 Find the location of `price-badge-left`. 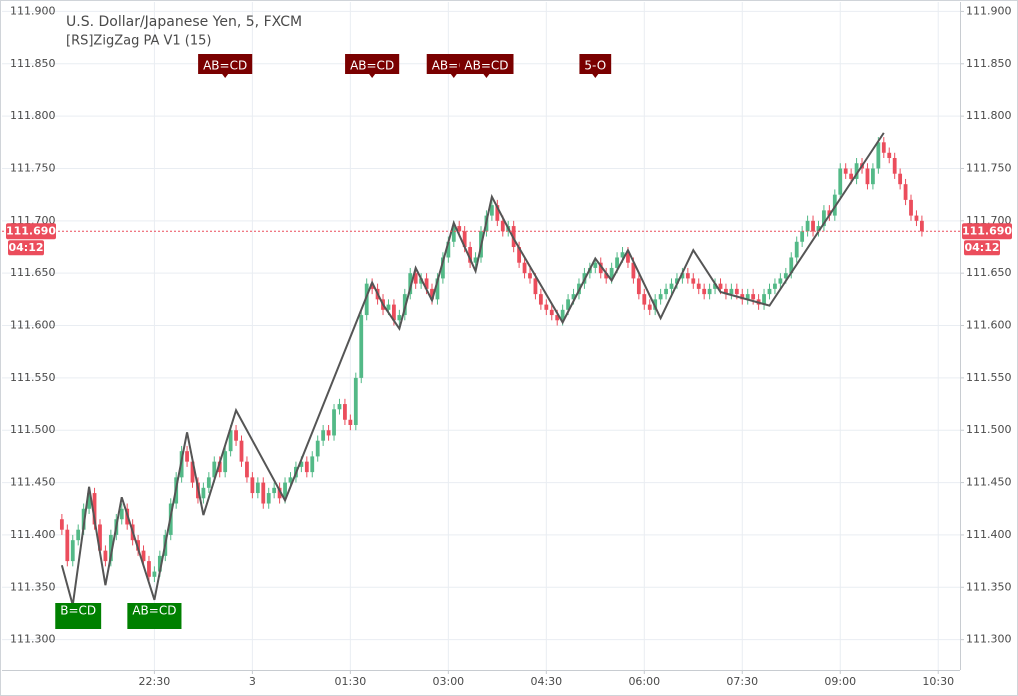

price-badge-left is located at coordinates (31, 231).